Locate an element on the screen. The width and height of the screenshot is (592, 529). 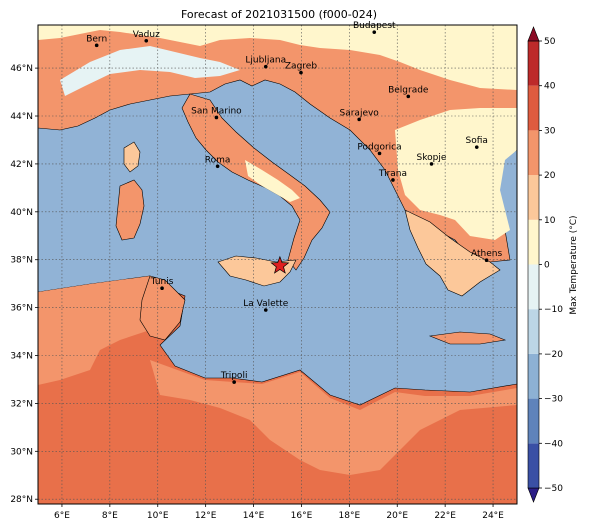
colorbar-max-extend is located at coordinates (533, 34).